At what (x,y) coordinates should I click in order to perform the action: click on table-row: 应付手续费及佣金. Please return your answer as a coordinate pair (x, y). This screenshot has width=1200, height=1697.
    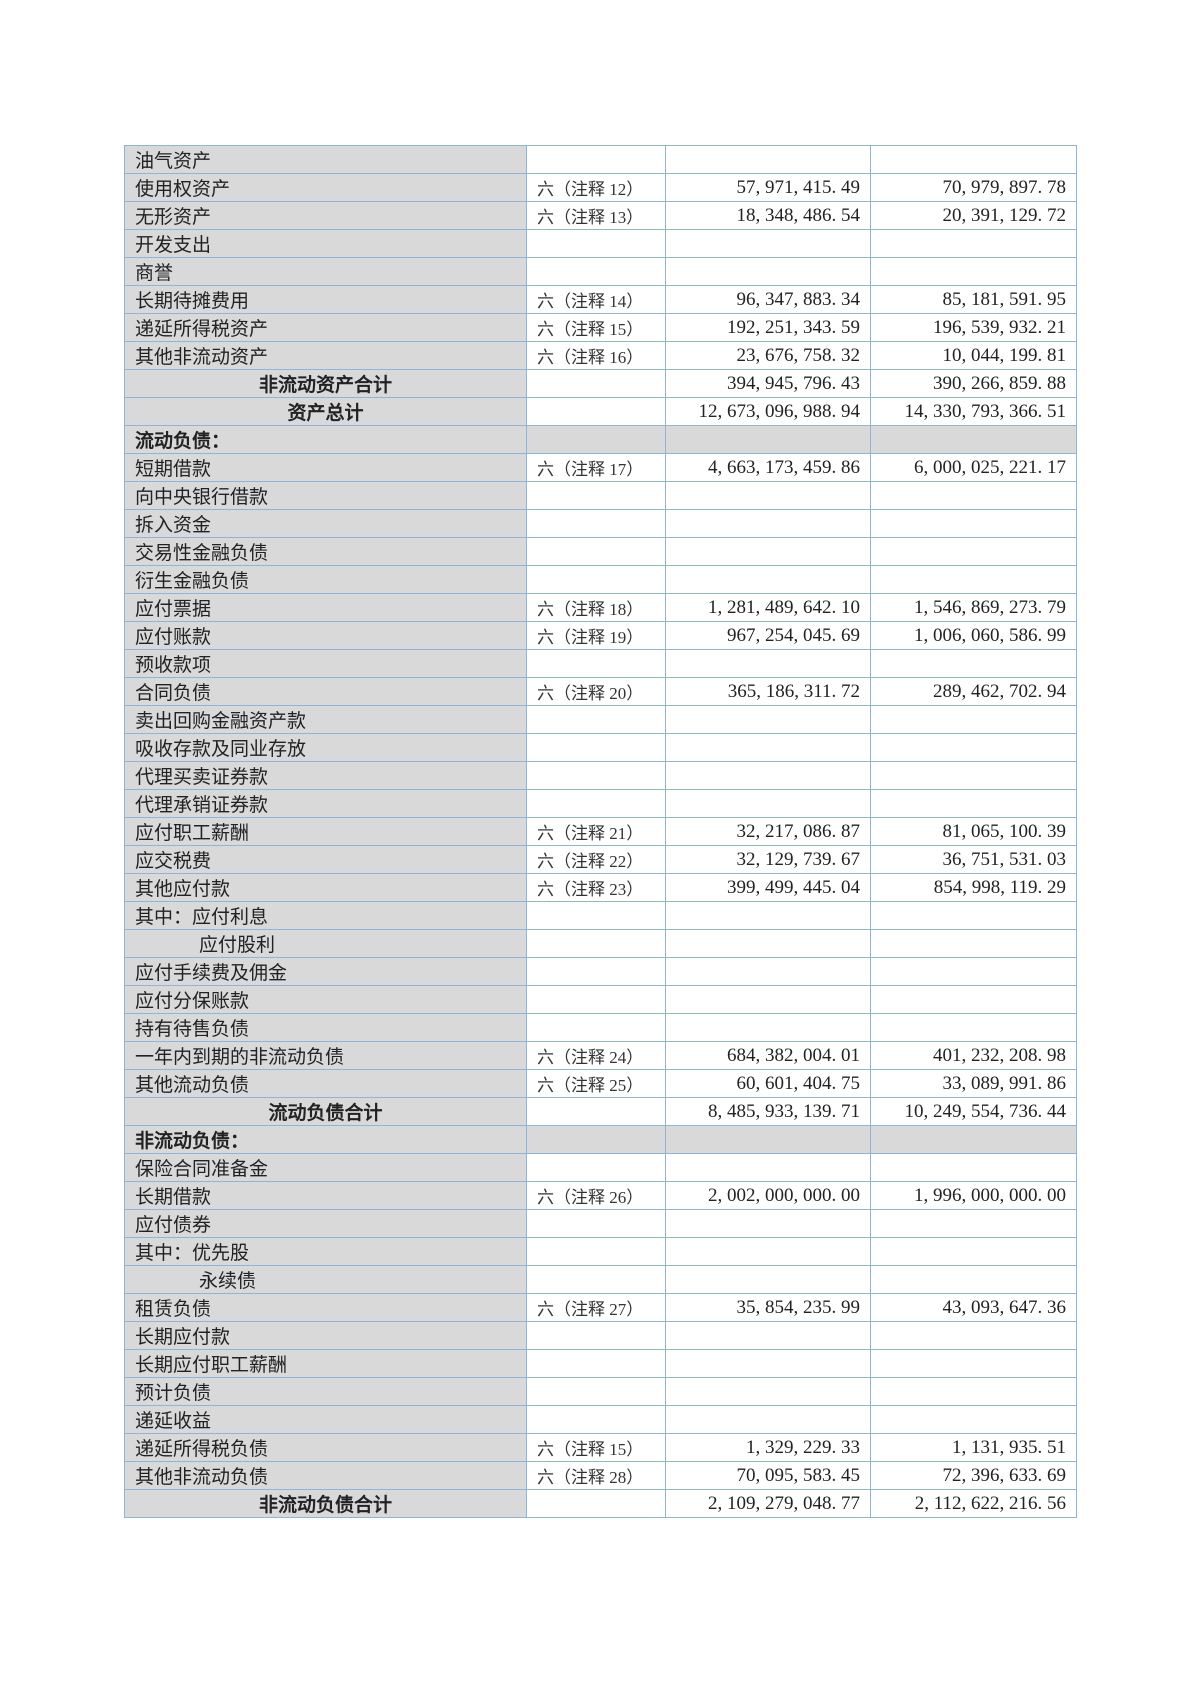
    Looking at the image, I should click on (600, 971).